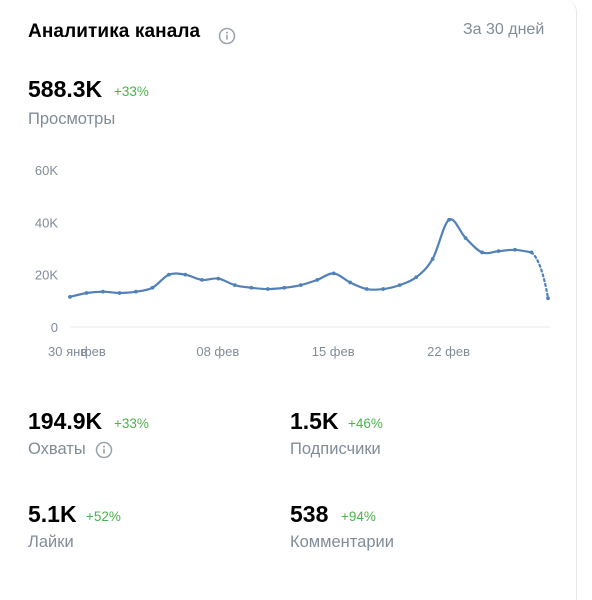 The width and height of the screenshot is (592, 600). Describe the element at coordinates (504, 29) in the screenshot. I see `period-selector: За 30 дней` at that location.